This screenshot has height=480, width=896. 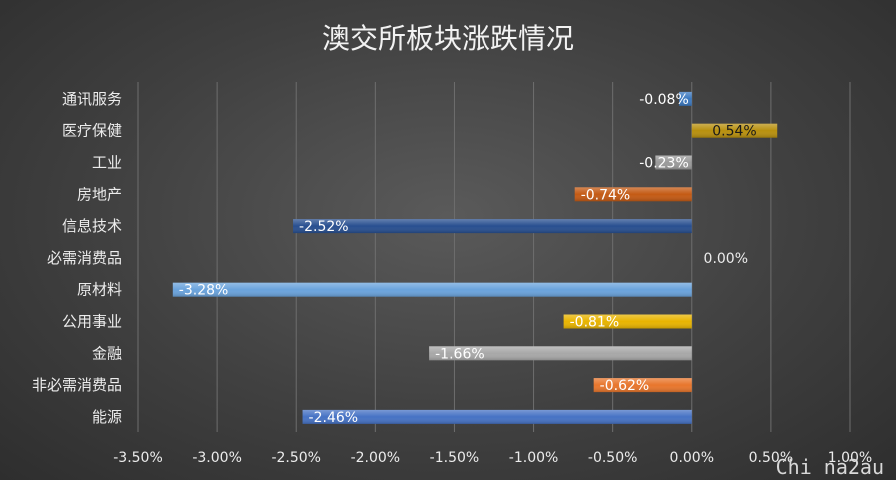 What do you see at coordinates (217, 458) in the screenshot?
I see `x-tick-label: -3.00%` at bounding box center [217, 458].